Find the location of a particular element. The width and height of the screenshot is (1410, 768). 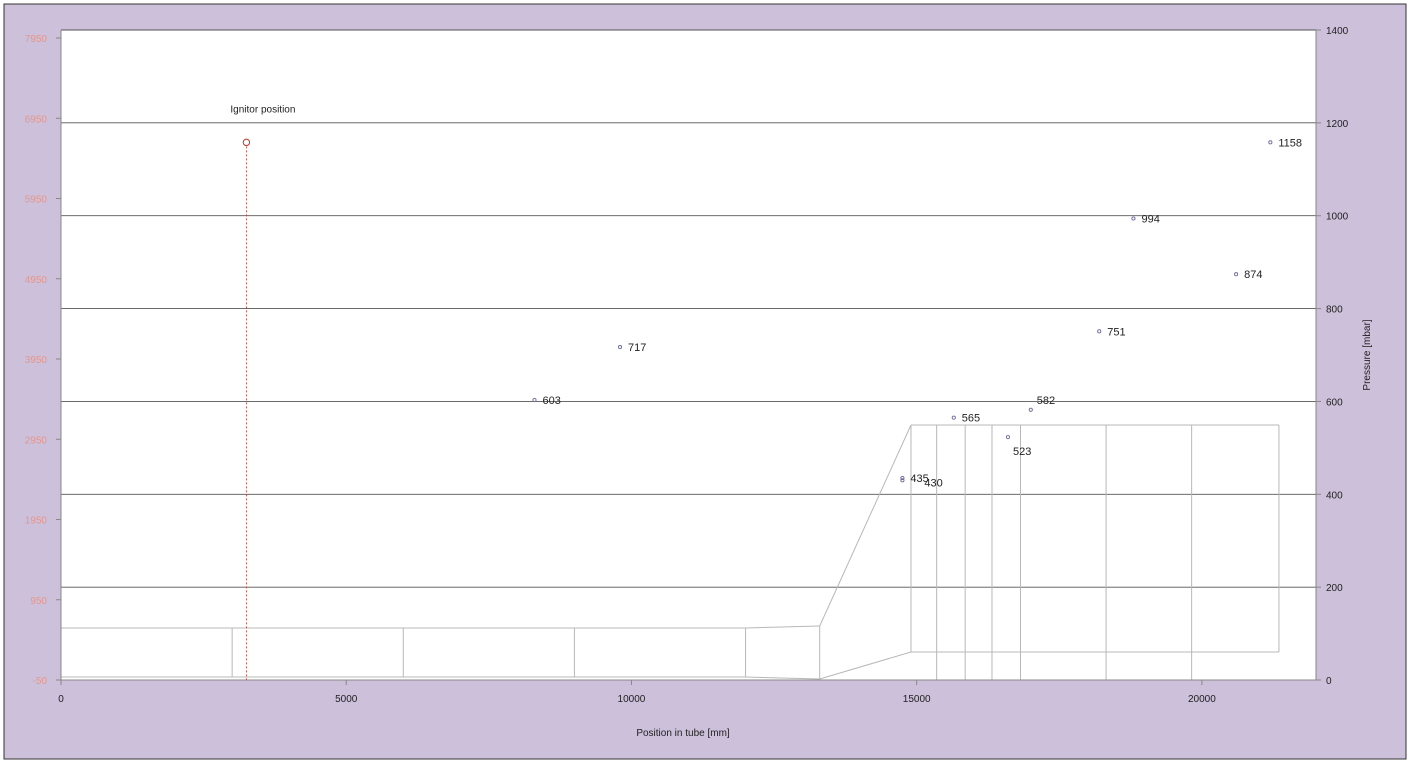

data-label: 435 is located at coordinates (919, 479).